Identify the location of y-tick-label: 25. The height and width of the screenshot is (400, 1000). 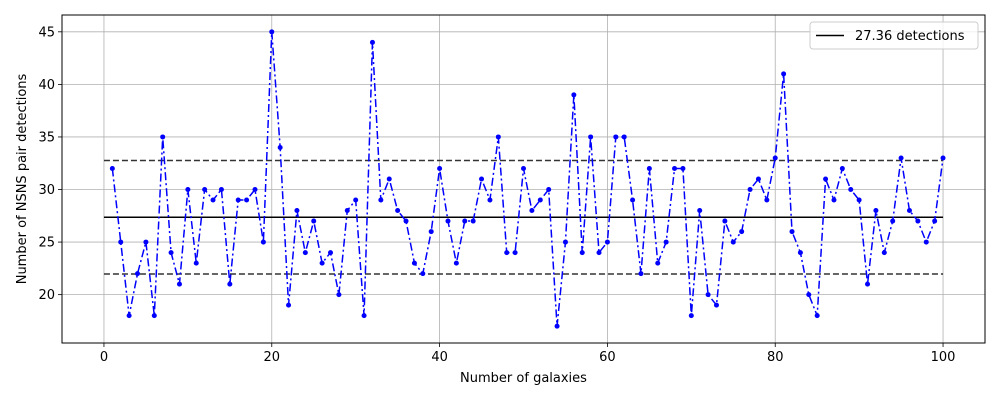
(46, 243).